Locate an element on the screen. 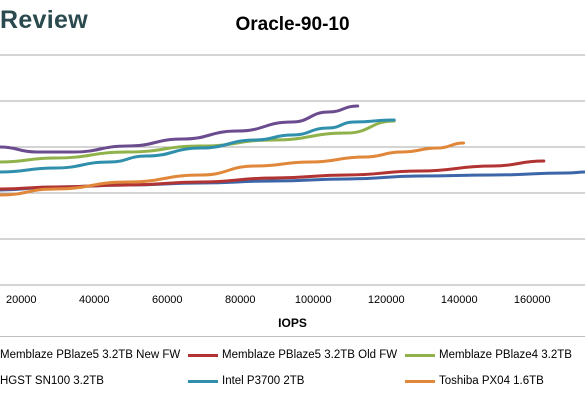 This screenshot has width=585, height=401. legend-item: Intel P3700 2TB is located at coordinates (246, 381).